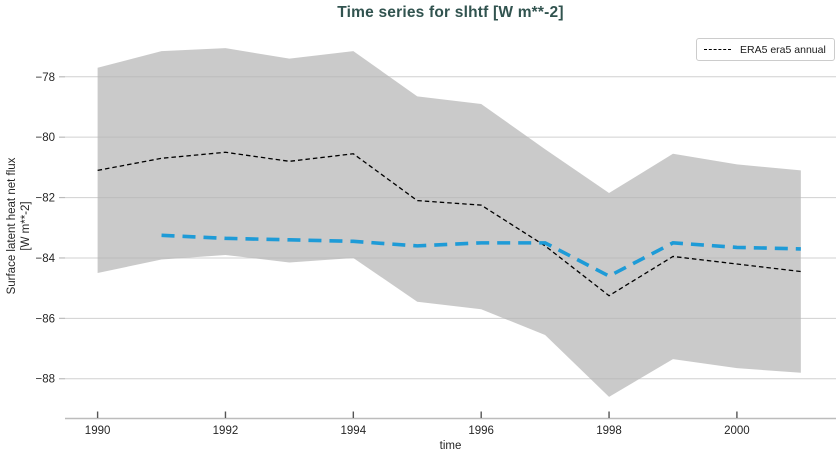 This screenshot has height=457, width=840. I want to click on y-axis-label: Surface latent heat net flux [W m**-2], so click(19, 226).